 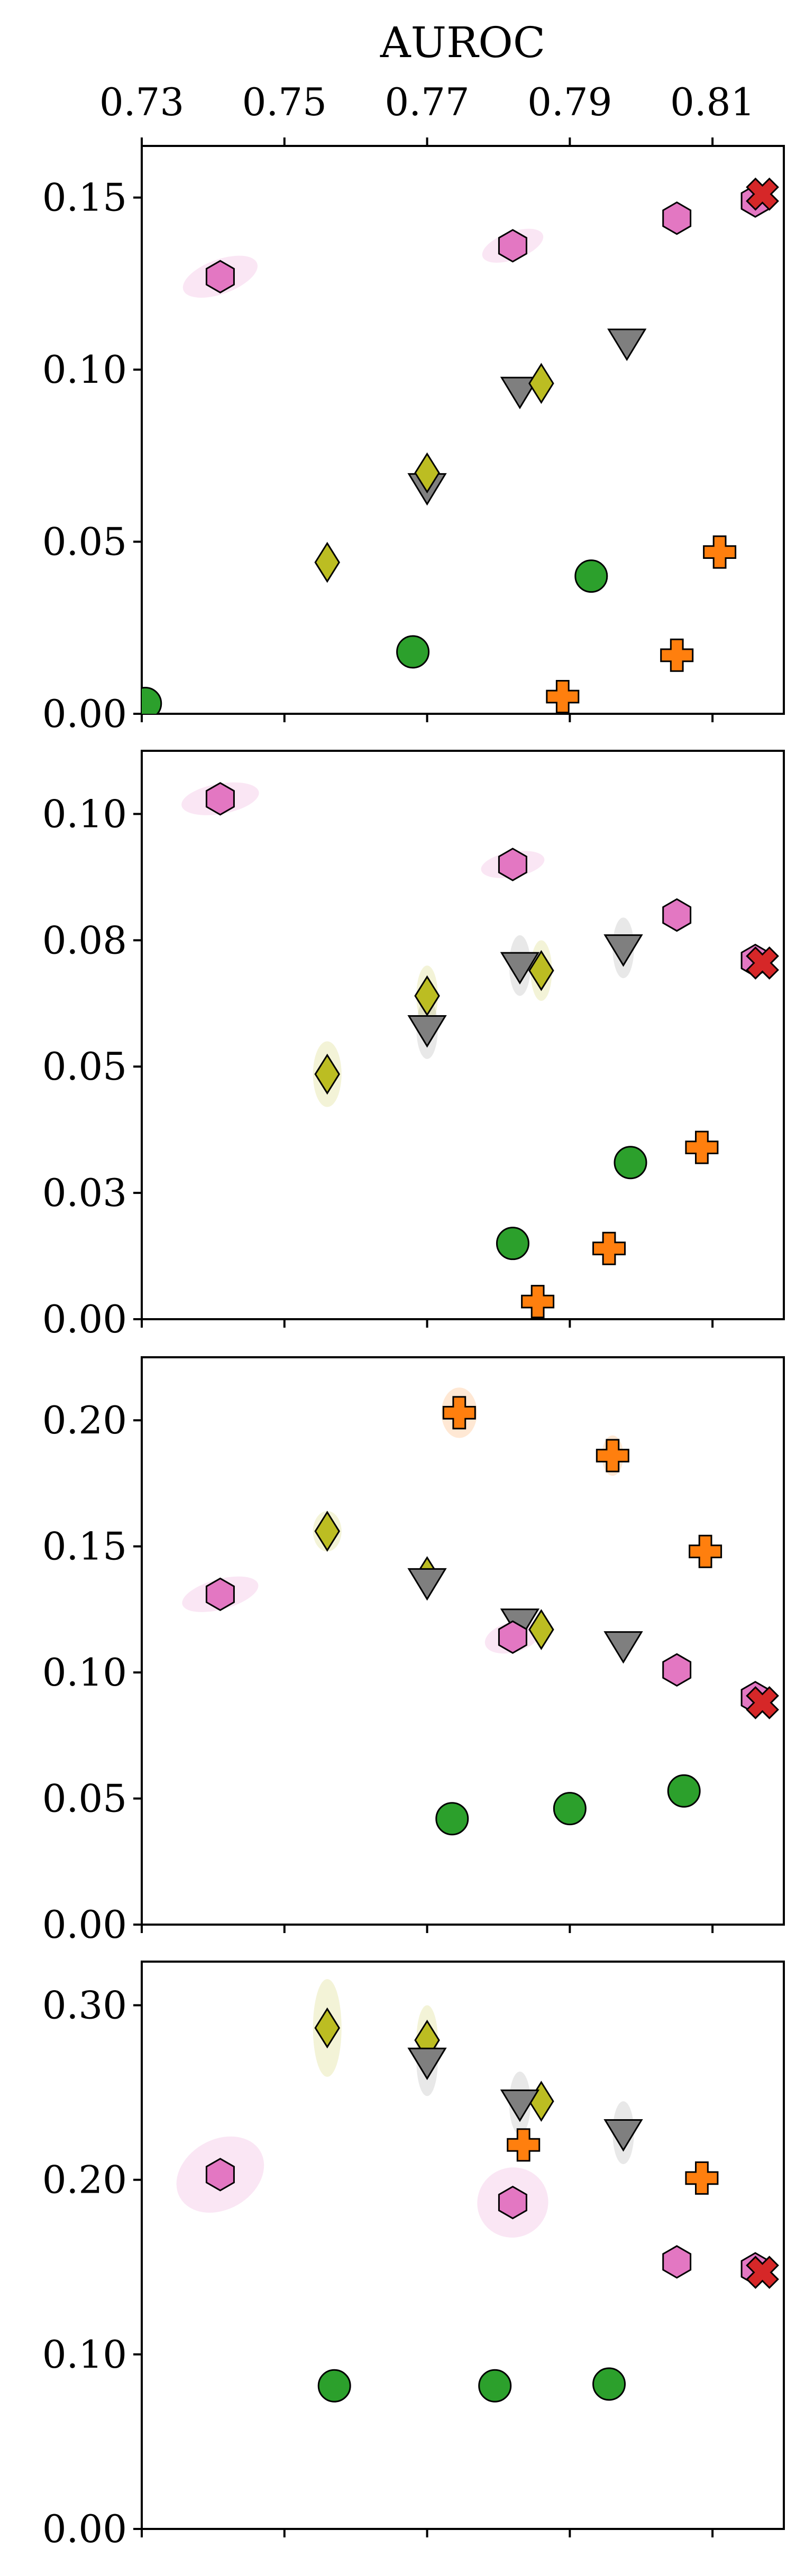 What do you see at coordinates (84, 940) in the screenshot?
I see `y-tick-label: 0.08` at bounding box center [84, 940].